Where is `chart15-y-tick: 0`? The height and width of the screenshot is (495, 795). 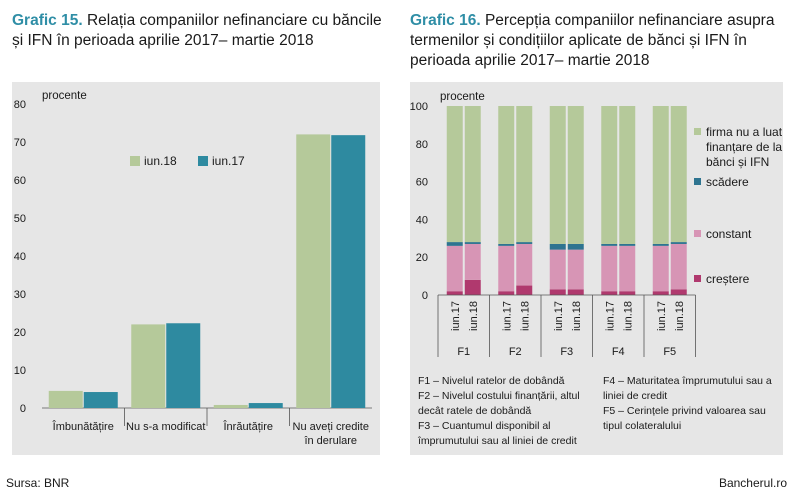 chart15-y-tick: 0 is located at coordinates (23, 409).